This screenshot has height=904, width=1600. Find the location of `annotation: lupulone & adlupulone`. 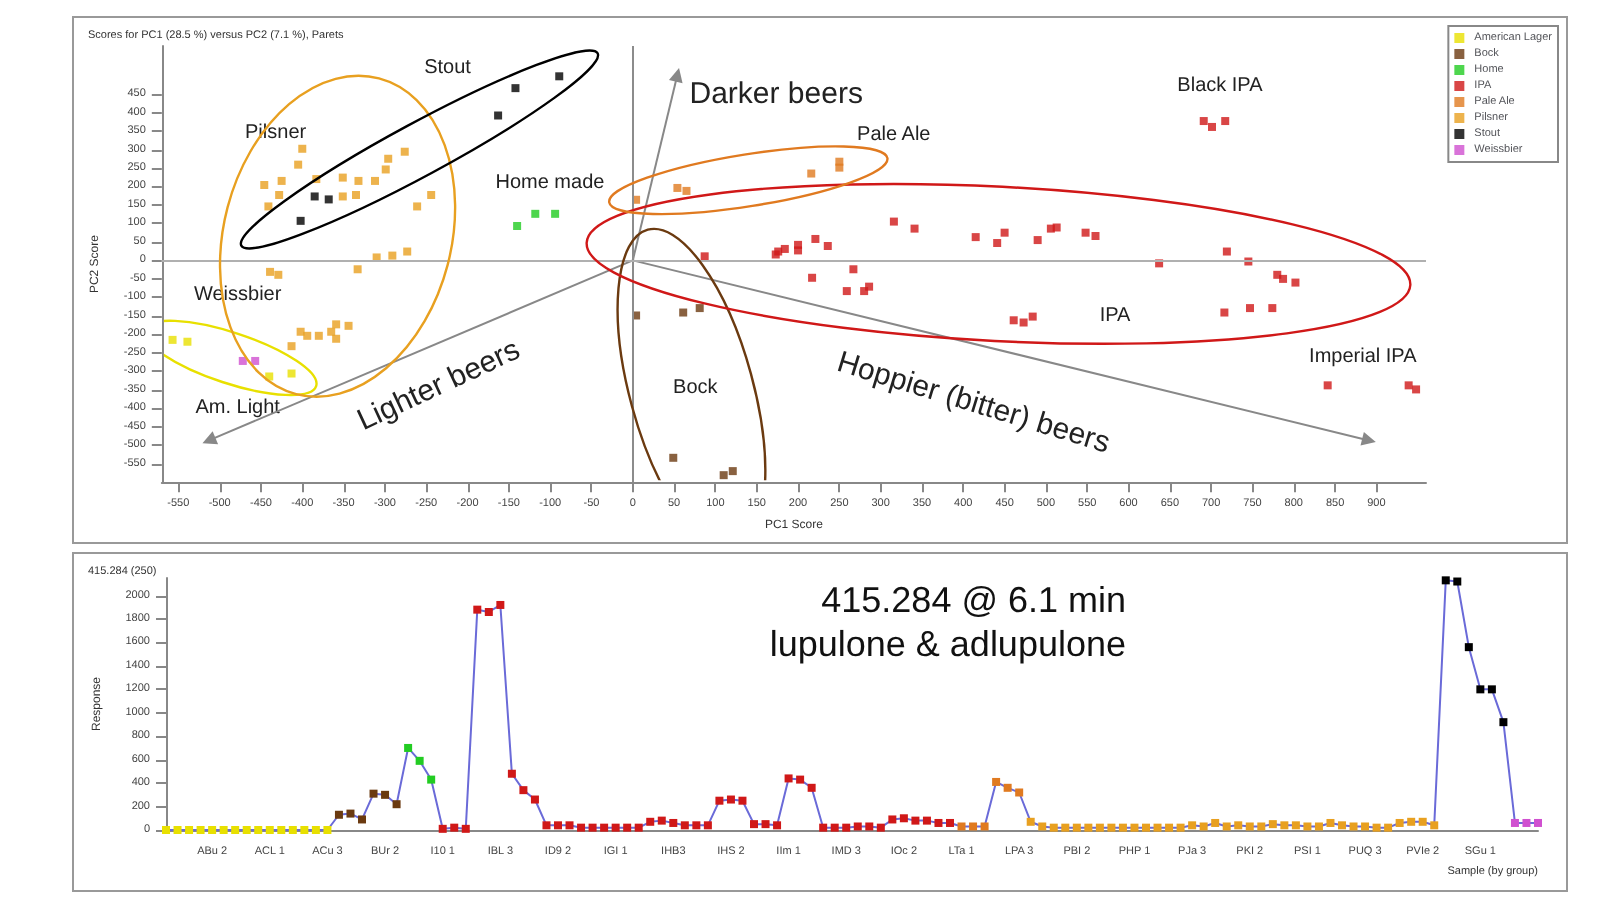

annotation: lupulone & adlupulone is located at coordinates (947, 644).